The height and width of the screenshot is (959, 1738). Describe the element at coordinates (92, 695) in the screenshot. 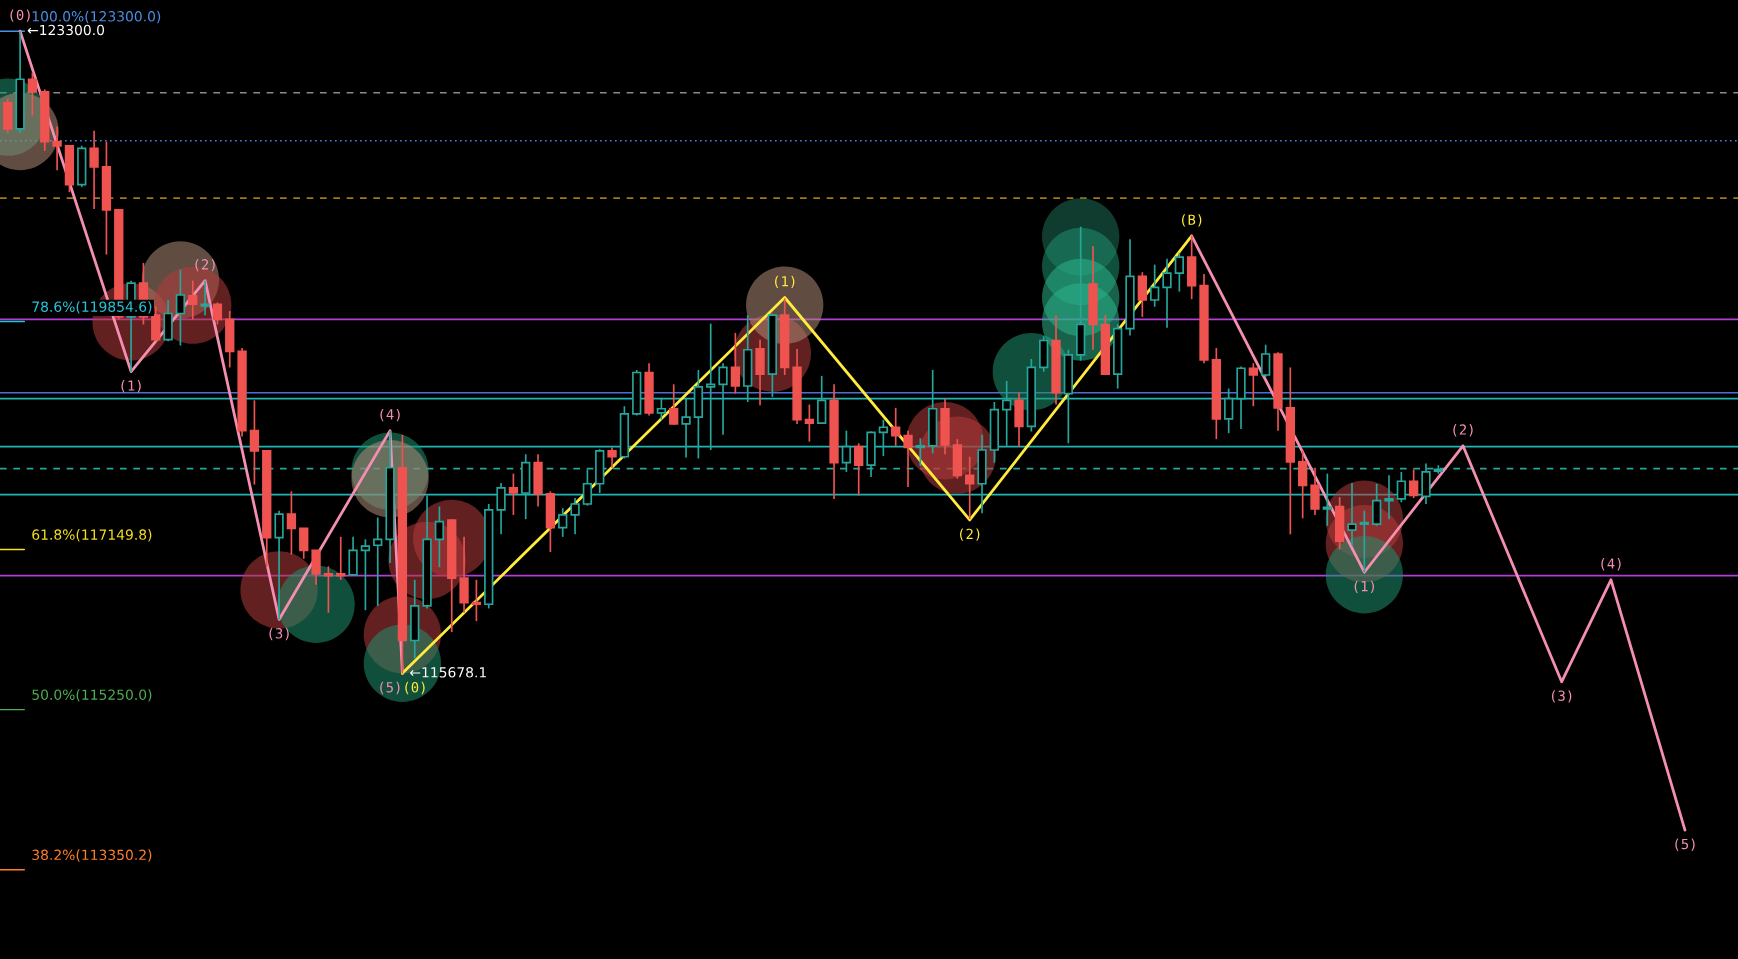

I see `ref-line-label: 50.0%(115250.0)` at that location.